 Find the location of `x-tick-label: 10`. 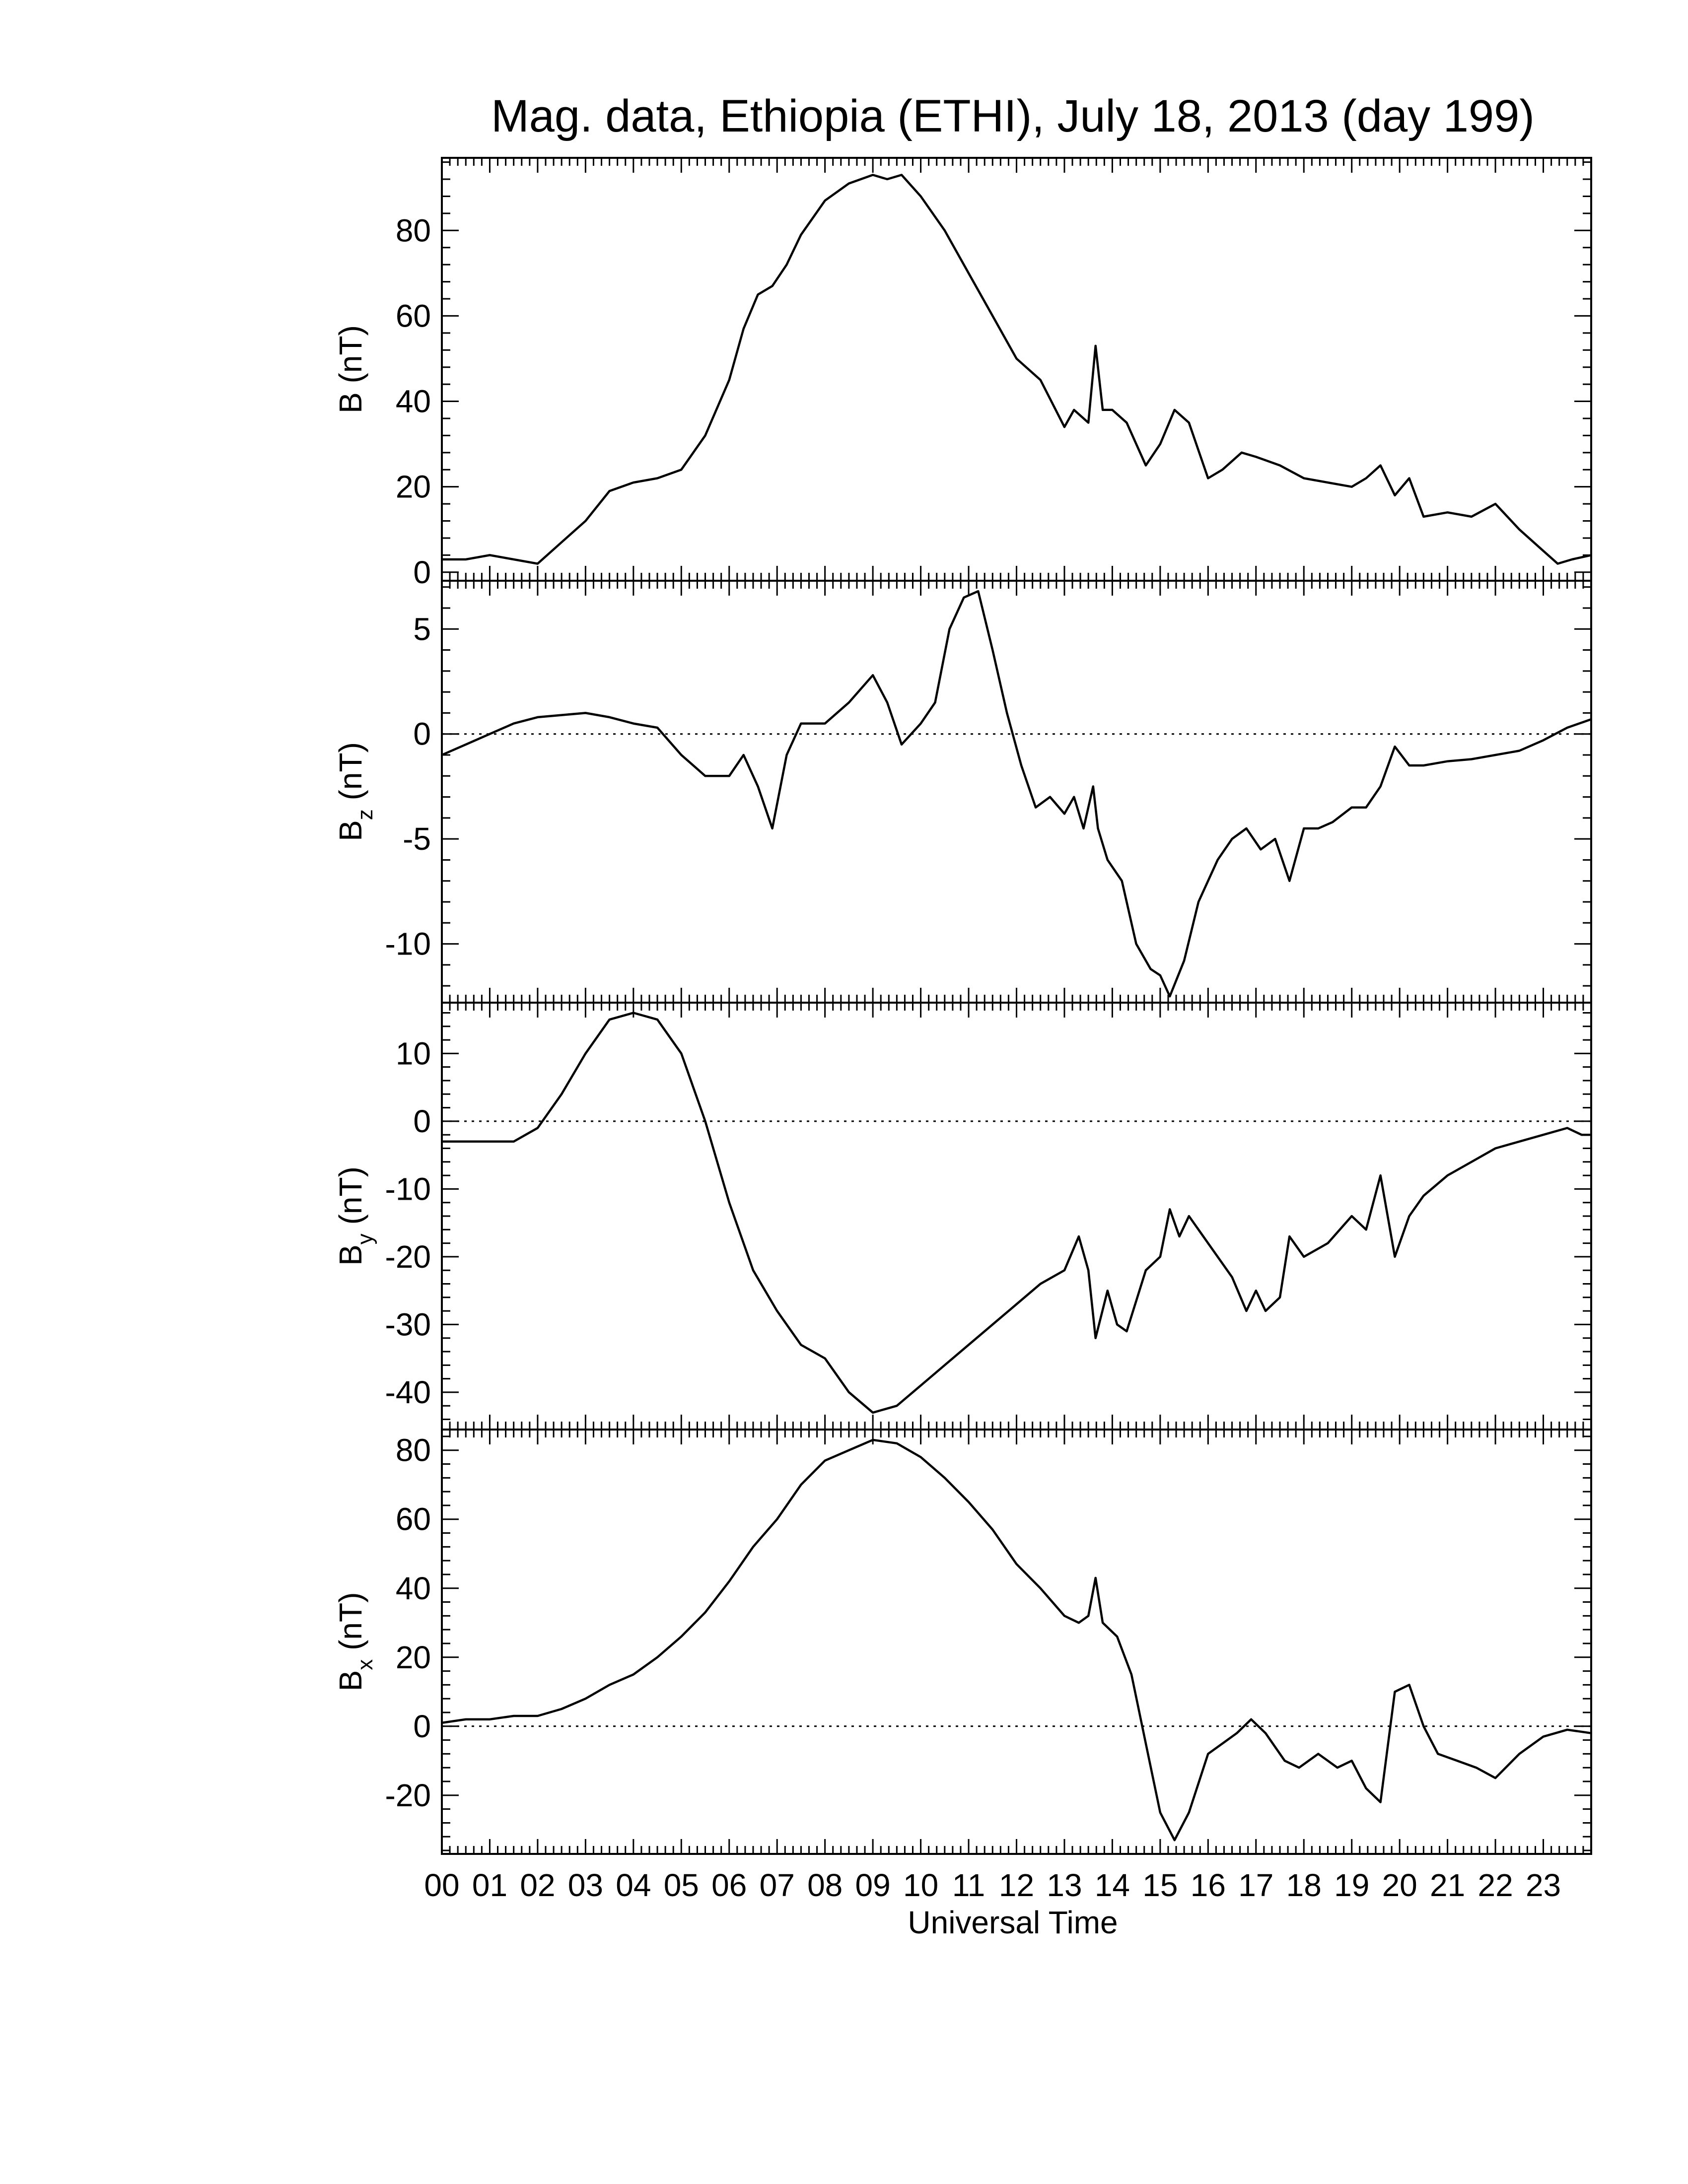

x-tick-label: 10 is located at coordinates (920, 1885).